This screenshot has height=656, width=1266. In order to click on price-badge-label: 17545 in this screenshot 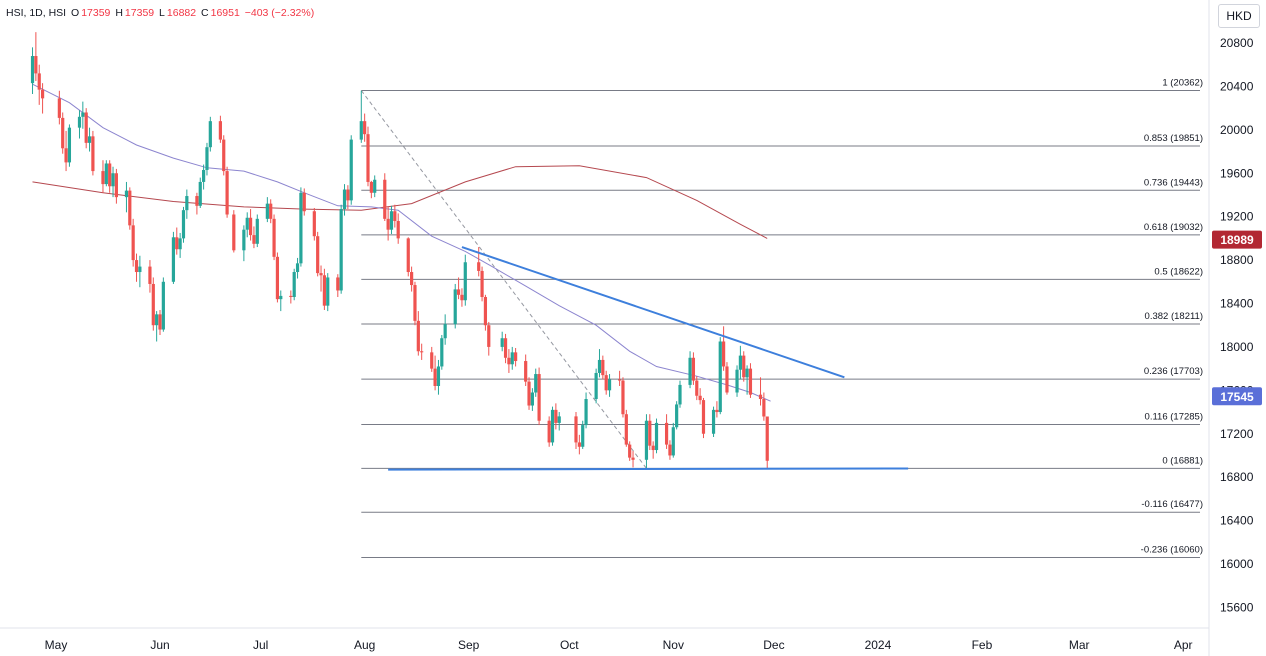, I will do `click(1237, 397)`.